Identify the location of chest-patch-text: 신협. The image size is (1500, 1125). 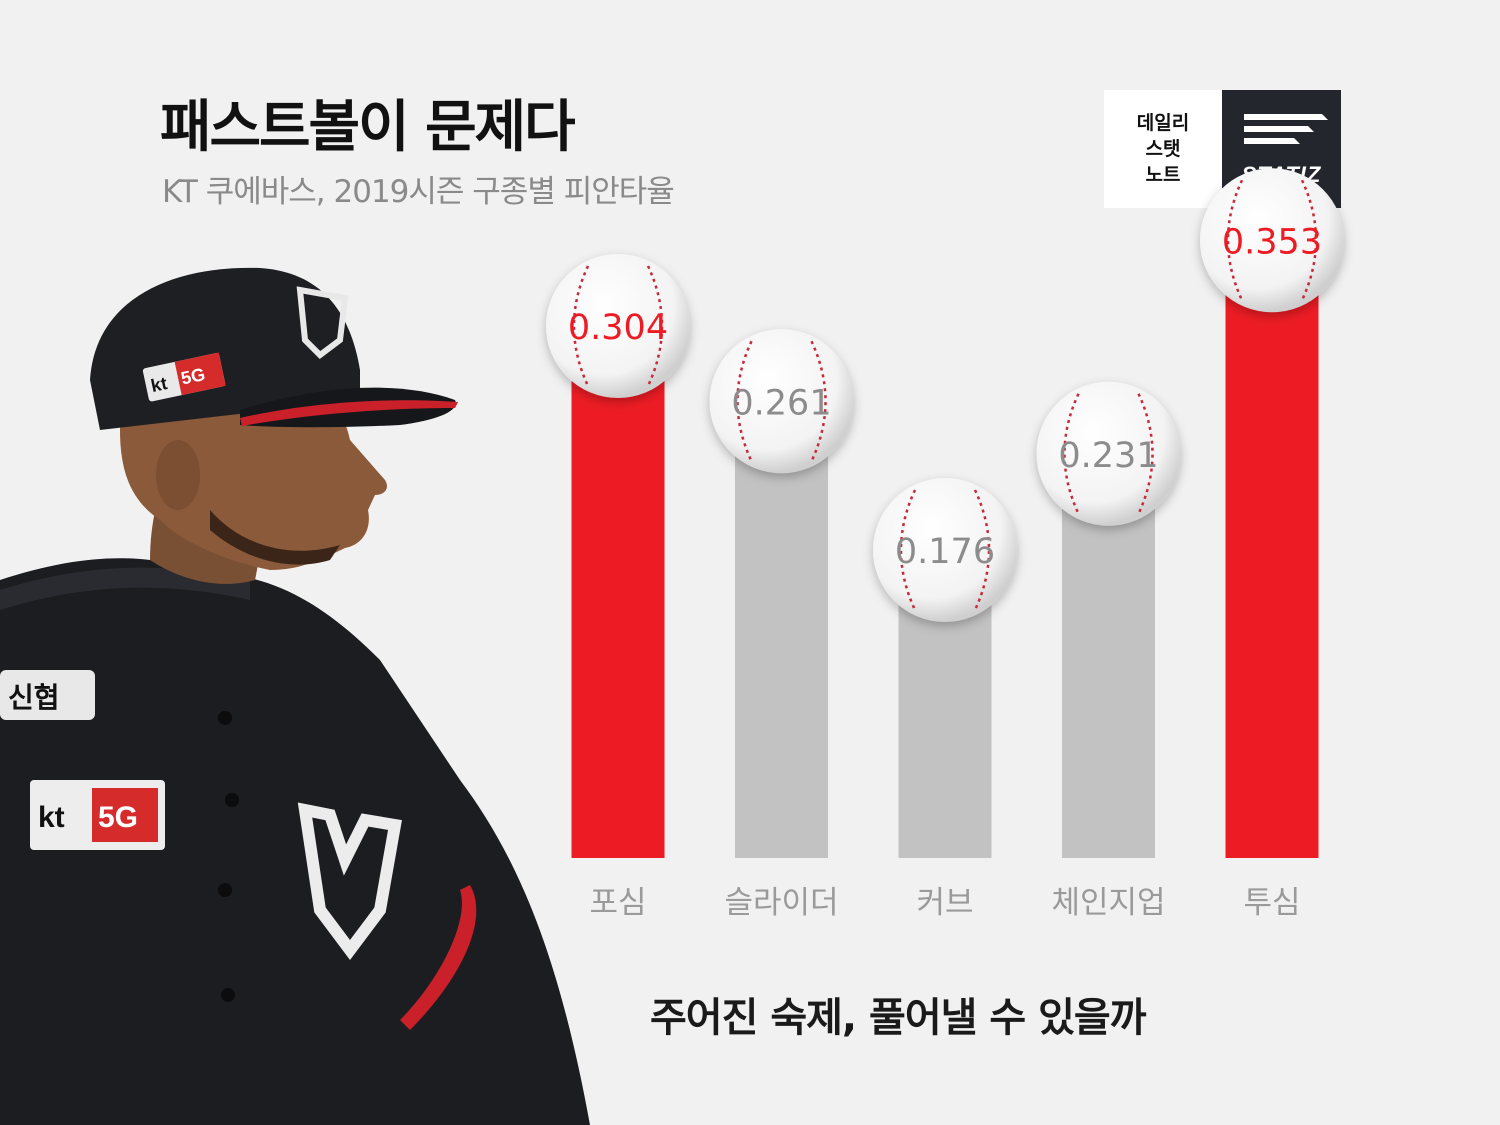
(34, 697).